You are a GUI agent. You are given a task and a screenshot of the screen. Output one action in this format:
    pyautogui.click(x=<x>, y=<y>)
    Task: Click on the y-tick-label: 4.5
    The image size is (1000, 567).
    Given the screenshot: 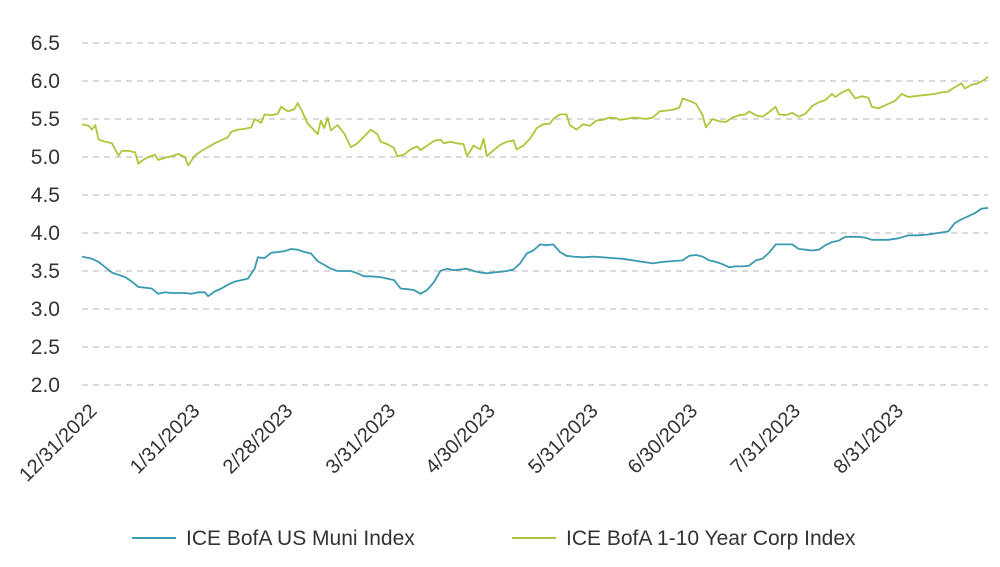 What is the action you would take?
    pyautogui.click(x=45, y=195)
    